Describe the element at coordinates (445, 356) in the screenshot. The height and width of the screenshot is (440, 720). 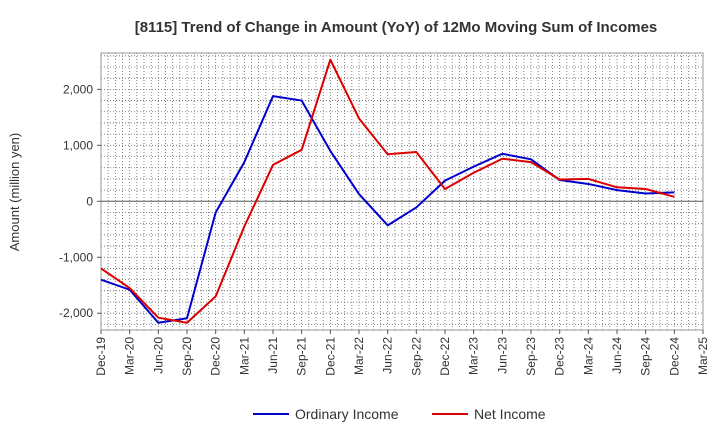
I see `x-tick-label: Dec-22` at that location.